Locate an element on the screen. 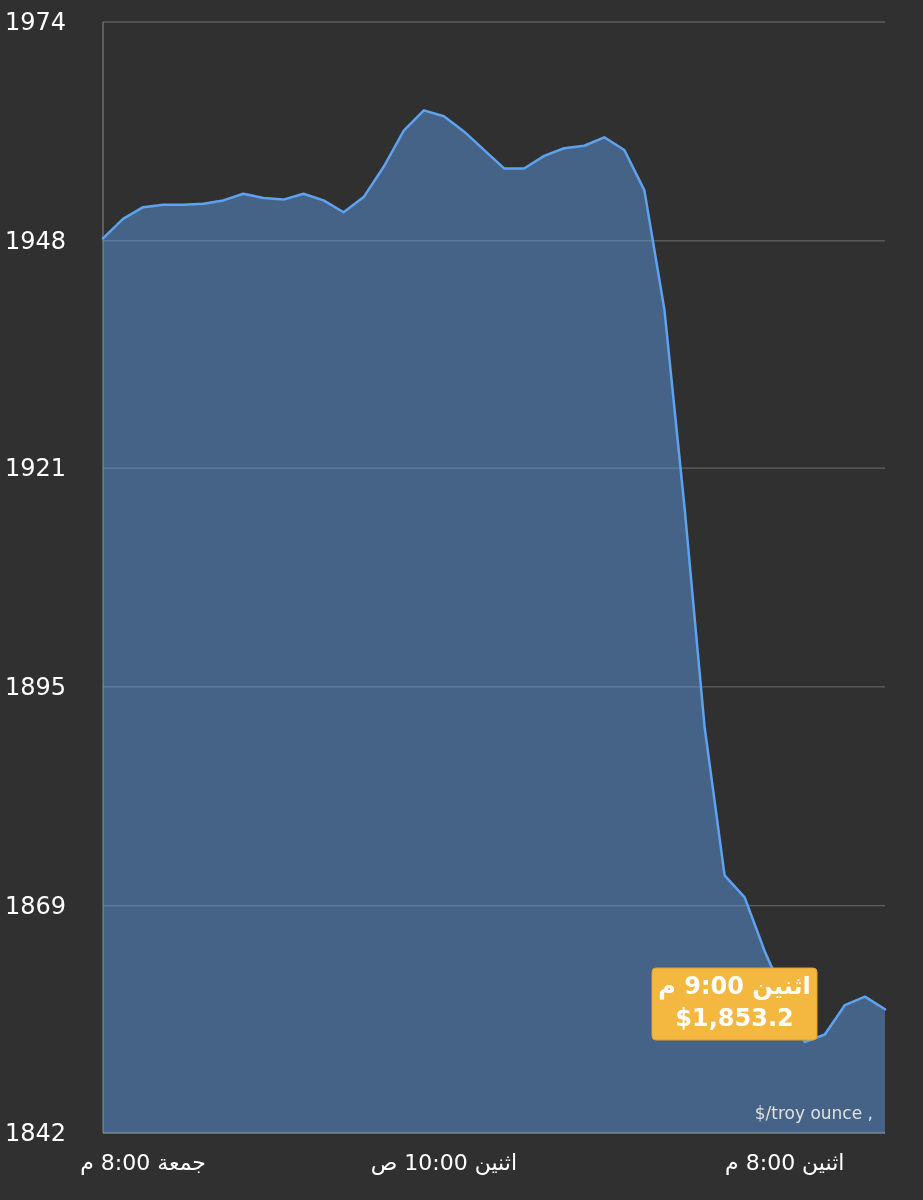 Image resolution: width=923 pixels, height=1200 pixels. y-tick-label: 1895 is located at coordinates (36, 686).